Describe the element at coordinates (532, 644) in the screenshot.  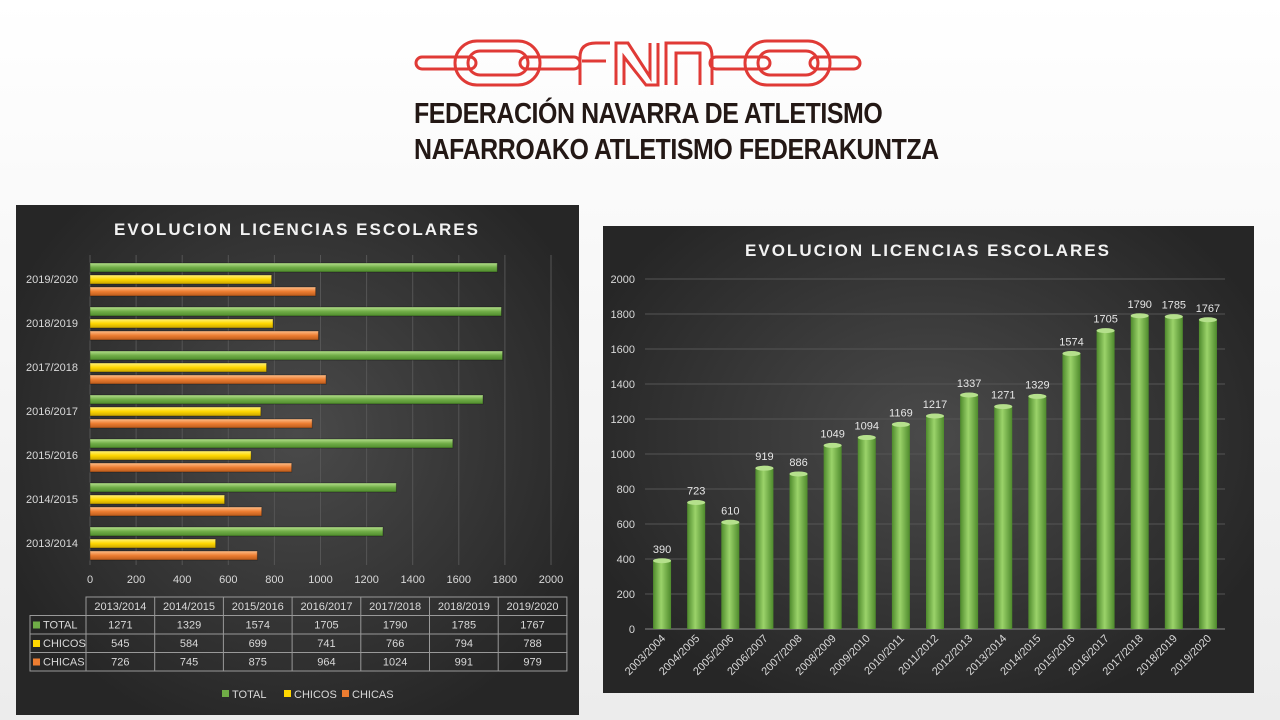
I see `table-cell: 788` at that location.